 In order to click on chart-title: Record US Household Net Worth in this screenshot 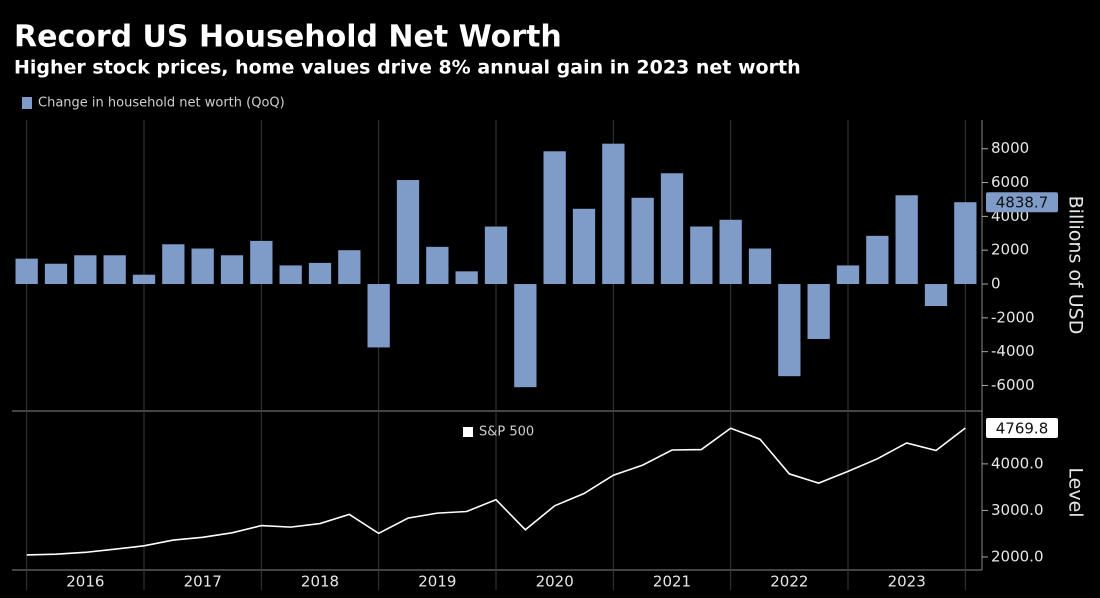, I will do `click(288, 37)`.